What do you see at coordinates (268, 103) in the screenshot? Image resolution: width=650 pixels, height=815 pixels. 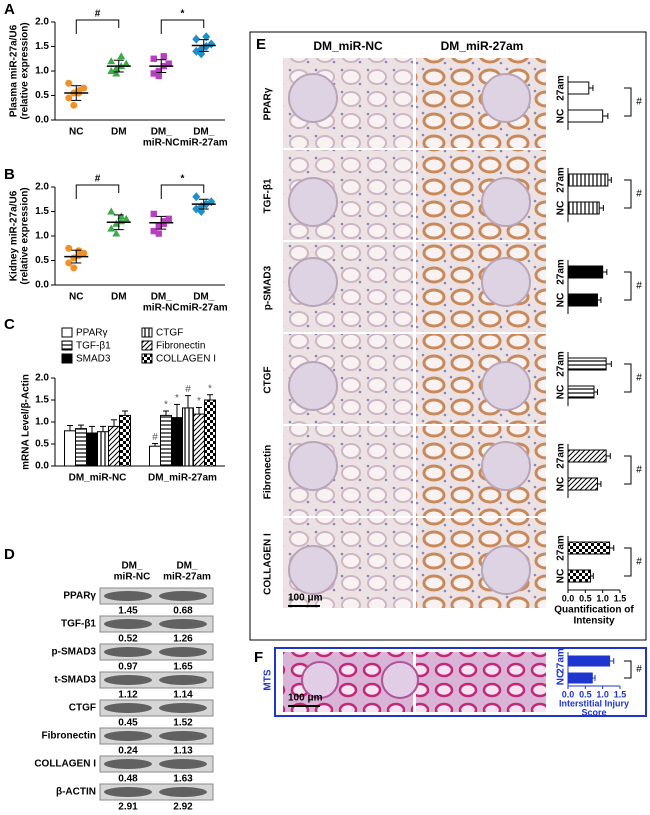 I see `row-label: PPARγ` at bounding box center [268, 103].